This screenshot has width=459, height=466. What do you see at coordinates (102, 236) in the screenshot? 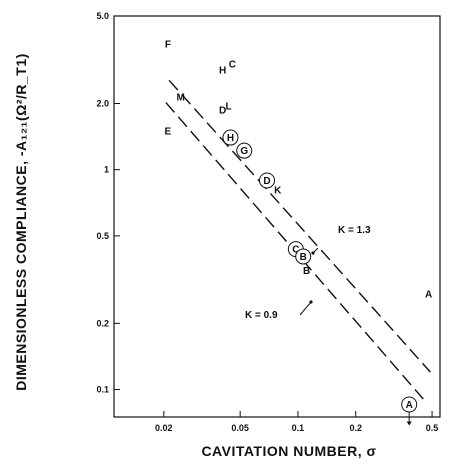
I see `y-tick-label: 0.5` at bounding box center [102, 236].